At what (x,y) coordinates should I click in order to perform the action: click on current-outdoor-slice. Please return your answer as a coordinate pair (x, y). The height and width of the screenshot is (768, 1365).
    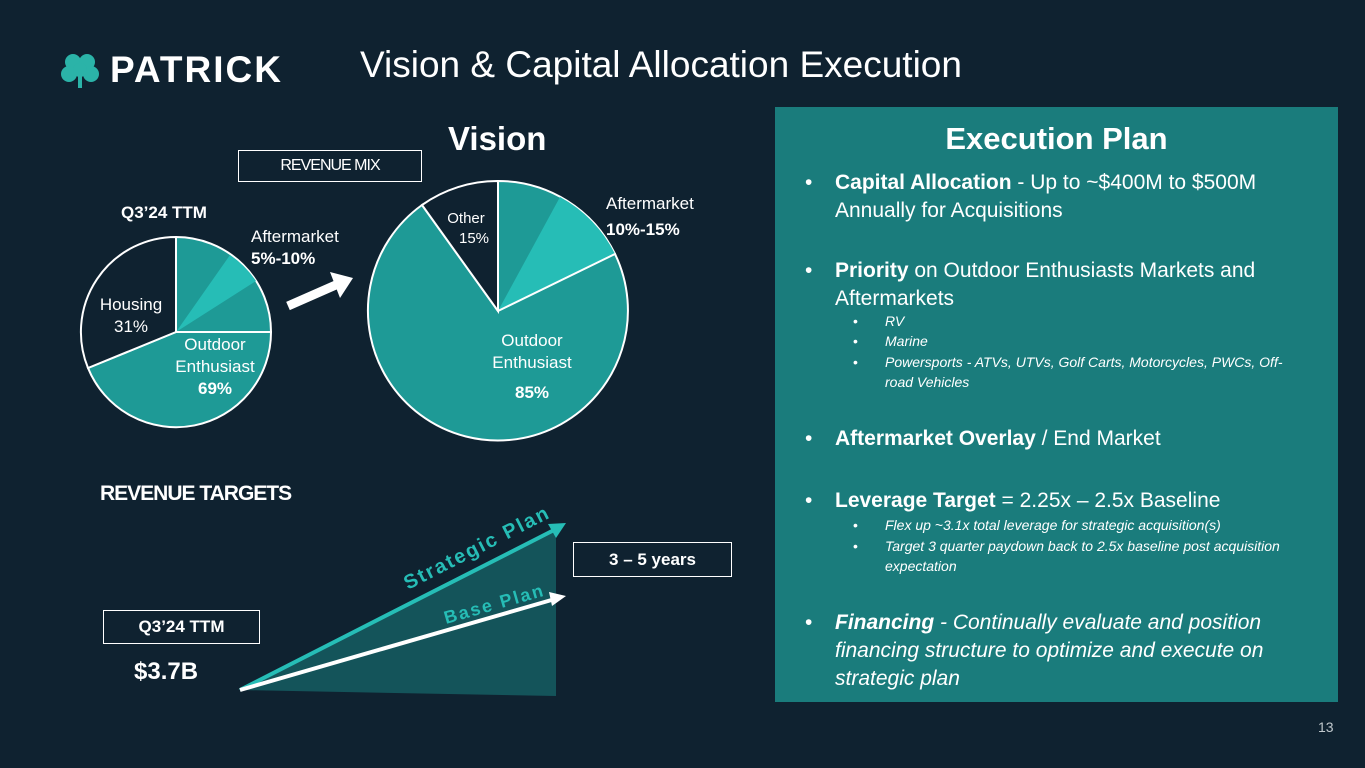
    Looking at the image, I should click on (179, 380).